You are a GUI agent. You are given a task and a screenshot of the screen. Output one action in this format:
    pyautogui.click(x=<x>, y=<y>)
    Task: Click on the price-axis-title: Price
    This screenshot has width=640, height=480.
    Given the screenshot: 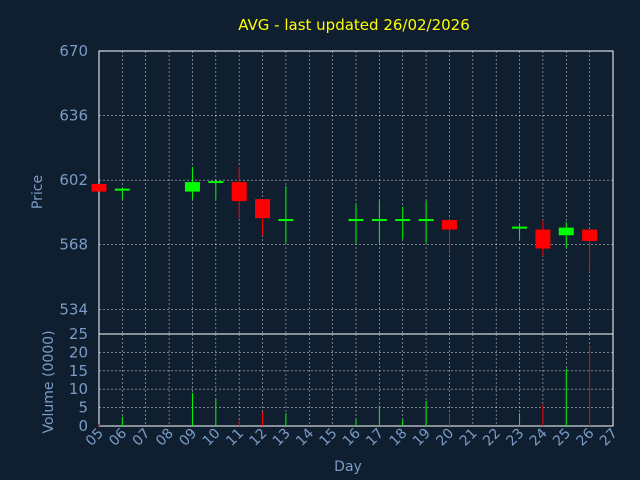 What is the action you would take?
    pyautogui.click(x=38, y=192)
    